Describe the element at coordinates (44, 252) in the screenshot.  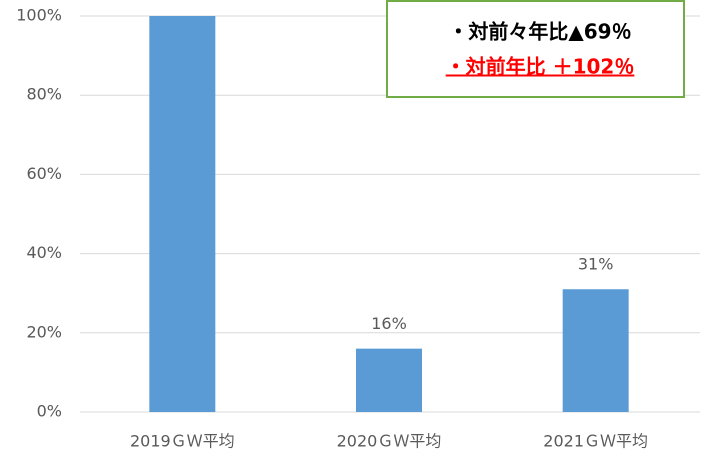
I see `y-tick-label: 40%` at that location.